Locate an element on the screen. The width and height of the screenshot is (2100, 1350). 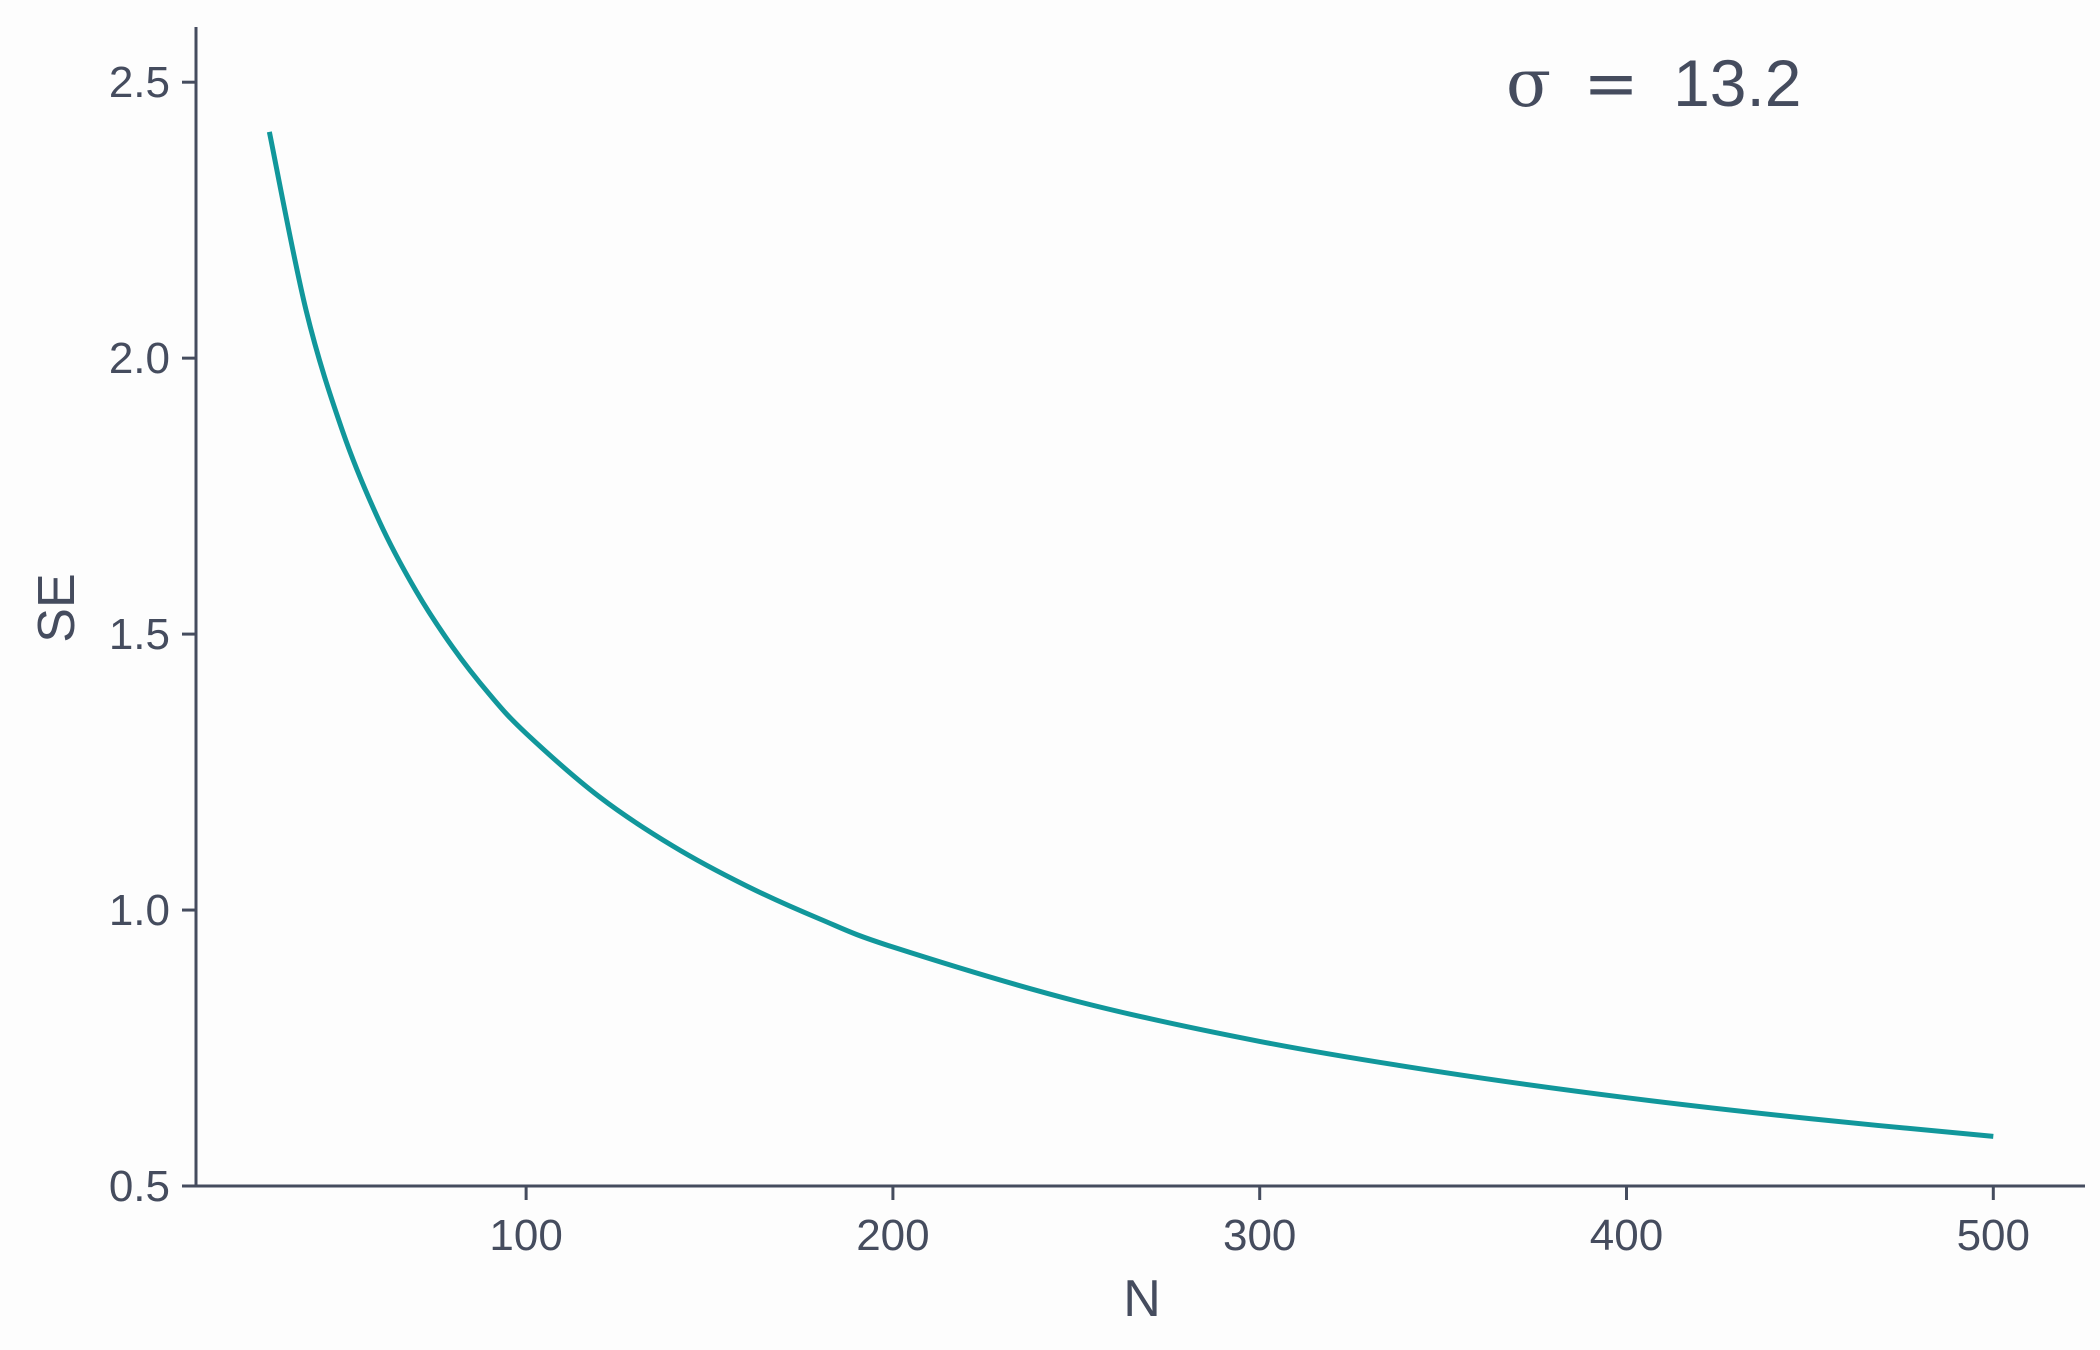
sigma-symbol: σ is located at coordinates (1528, 83).